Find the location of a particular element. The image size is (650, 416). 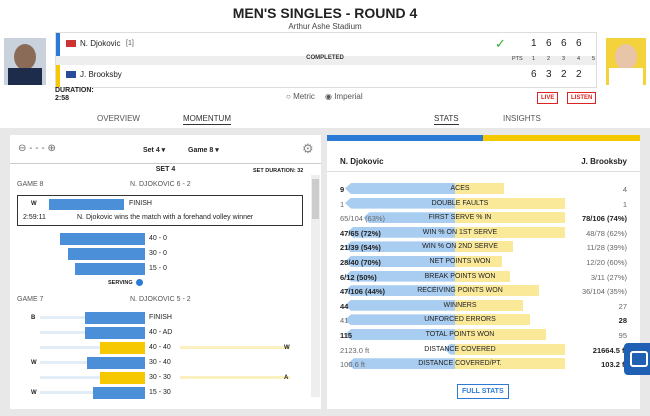

duration-label: DURATION: is located at coordinates (74, 90).